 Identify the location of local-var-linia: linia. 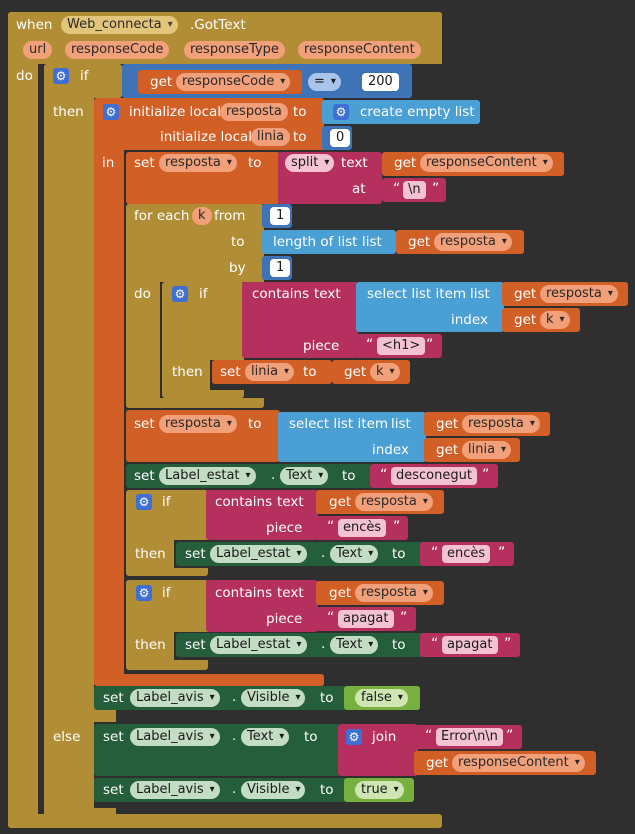
(271, 137).